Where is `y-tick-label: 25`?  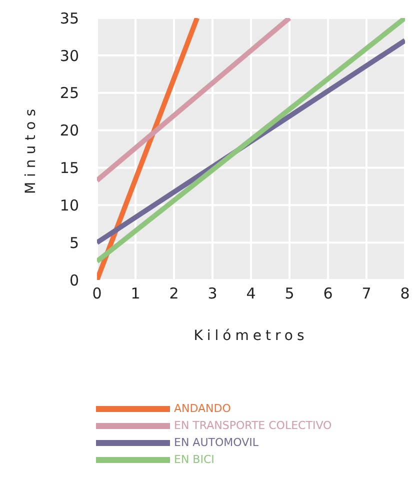 y-tick-label: 25 is located at coordinates (69, 93).